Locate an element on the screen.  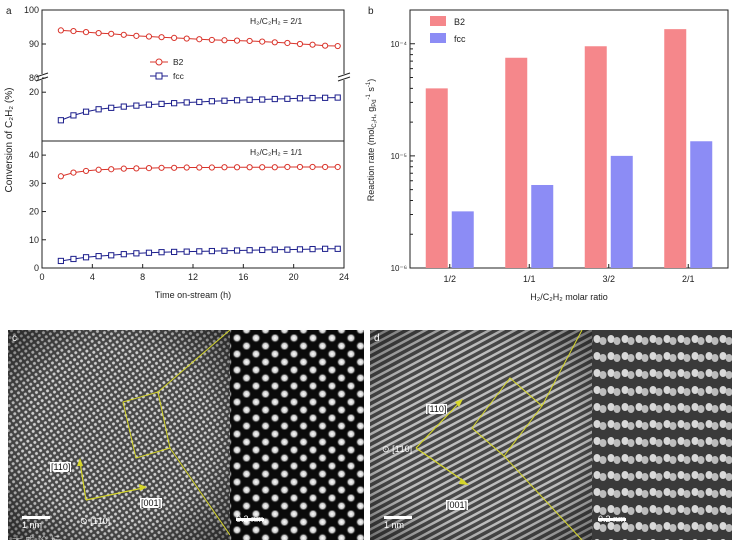
panel-b-y-label: Reaction rate (molC₂H₄ gPd-1 s-1) is located at coordinates (372, 140).